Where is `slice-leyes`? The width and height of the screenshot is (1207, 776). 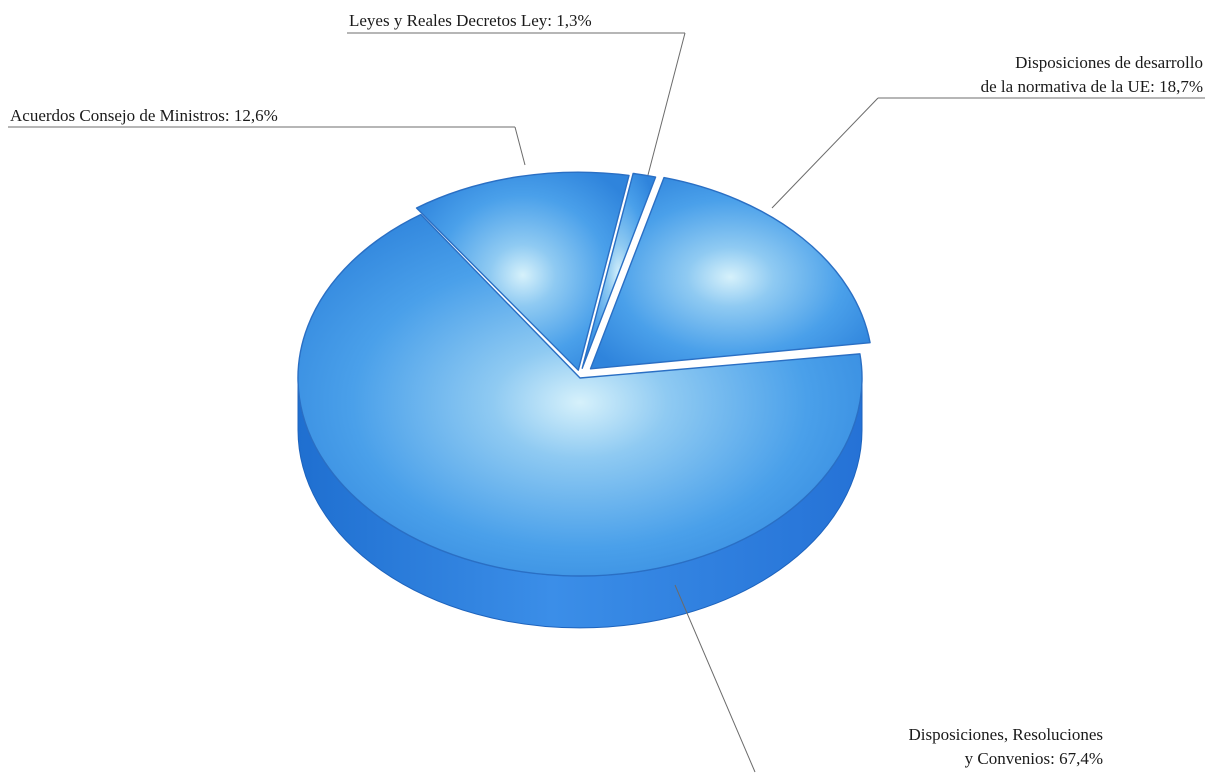 slice-leyes is located at coordinates (619, 270).